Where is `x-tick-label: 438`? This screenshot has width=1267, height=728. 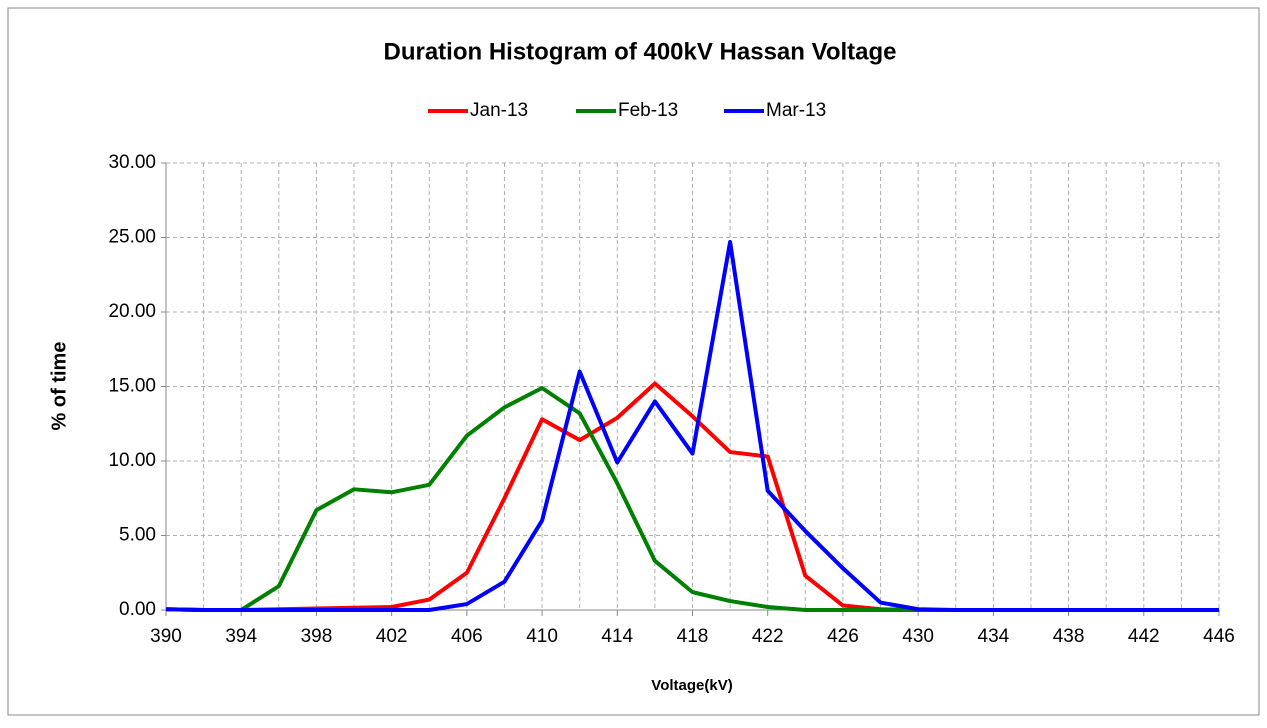 x-tick-label: 438 is located at coordinates (1069, 636).